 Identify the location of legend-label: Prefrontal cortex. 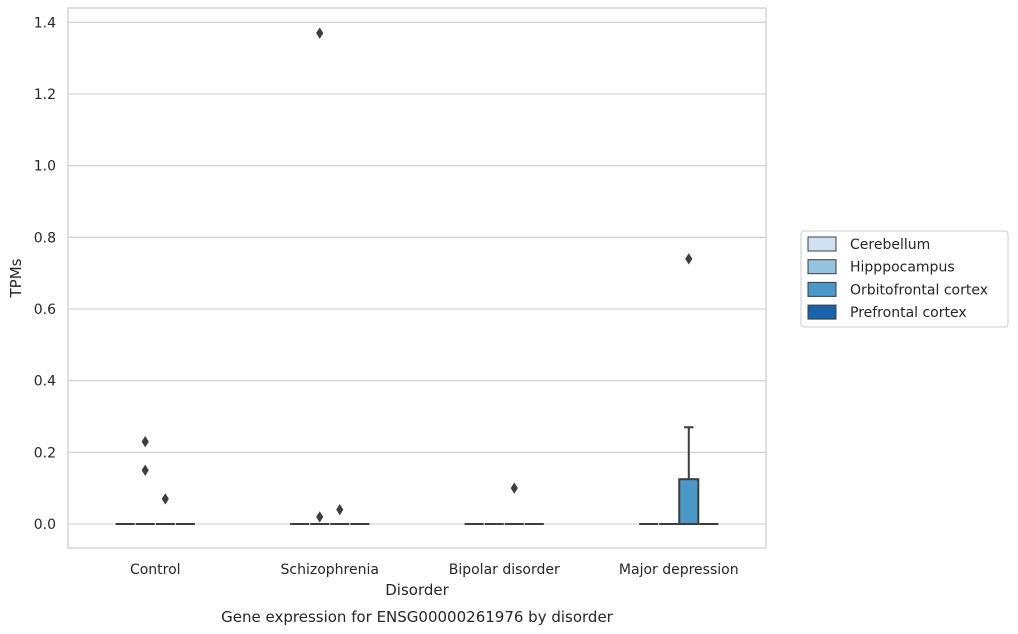
(908, 313).